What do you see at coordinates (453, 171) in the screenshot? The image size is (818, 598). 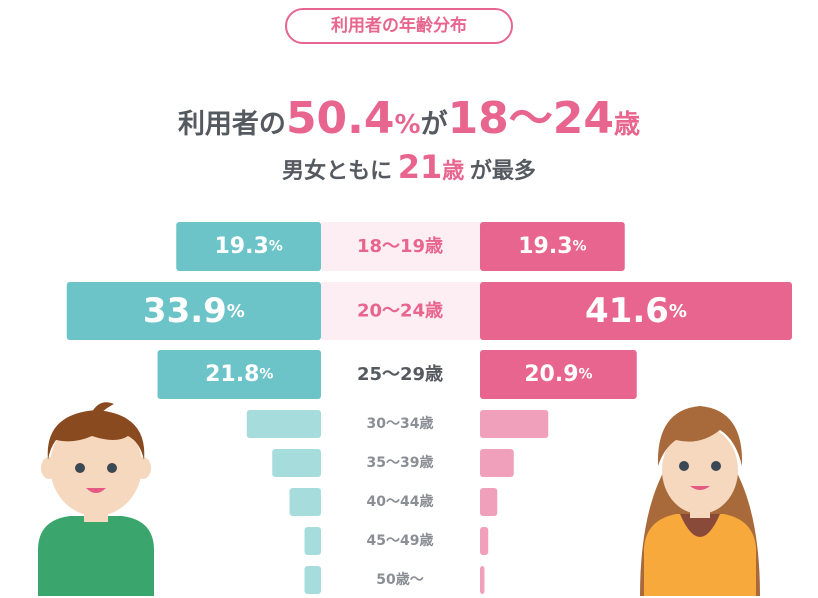 I see `subheadline-age-unit: 歳` at bounding box center [453, 171].